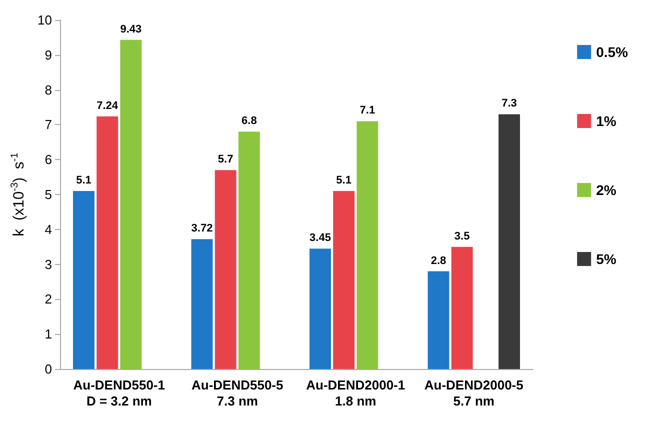 The width and height of the screenshot is (653, 424). Describe the element at coordinates (48, 334) in the screenshot. I see `y-tick-label: 1` at that location.